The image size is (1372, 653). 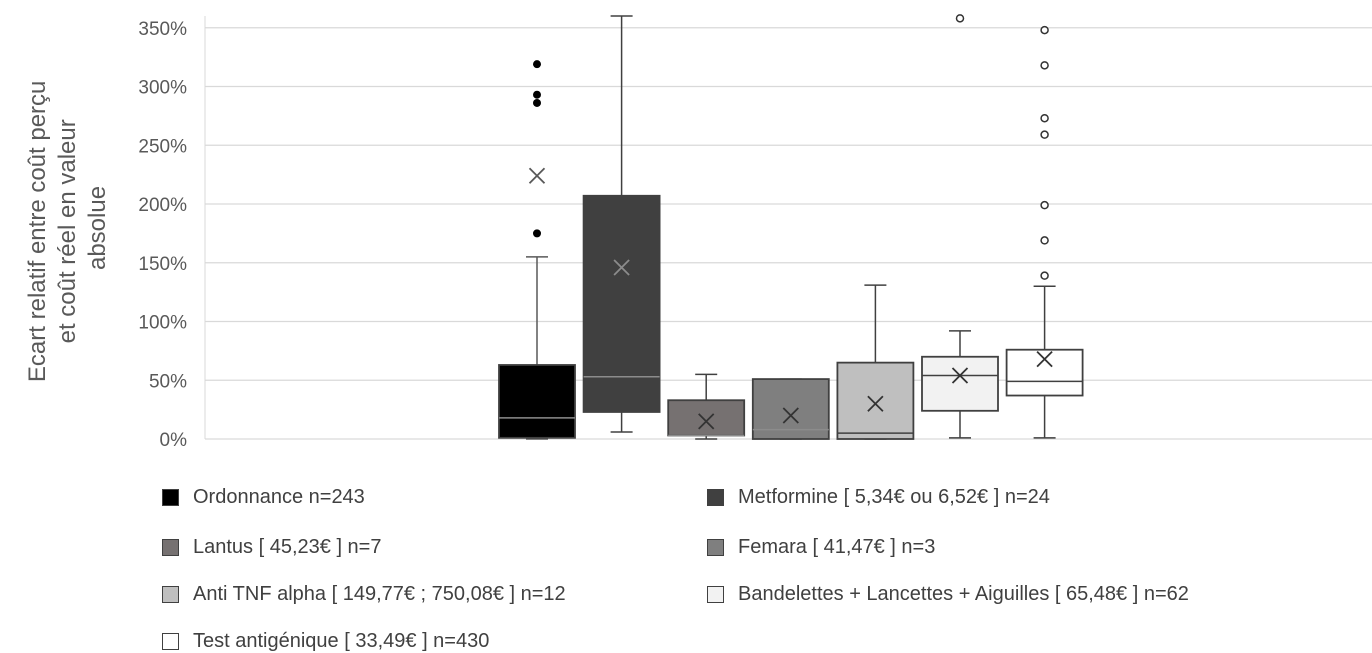 What do you see at coordinates (162, 29) in the screenshot?
I see `y-tick-label: 350%` at bounding box center [162, 29].